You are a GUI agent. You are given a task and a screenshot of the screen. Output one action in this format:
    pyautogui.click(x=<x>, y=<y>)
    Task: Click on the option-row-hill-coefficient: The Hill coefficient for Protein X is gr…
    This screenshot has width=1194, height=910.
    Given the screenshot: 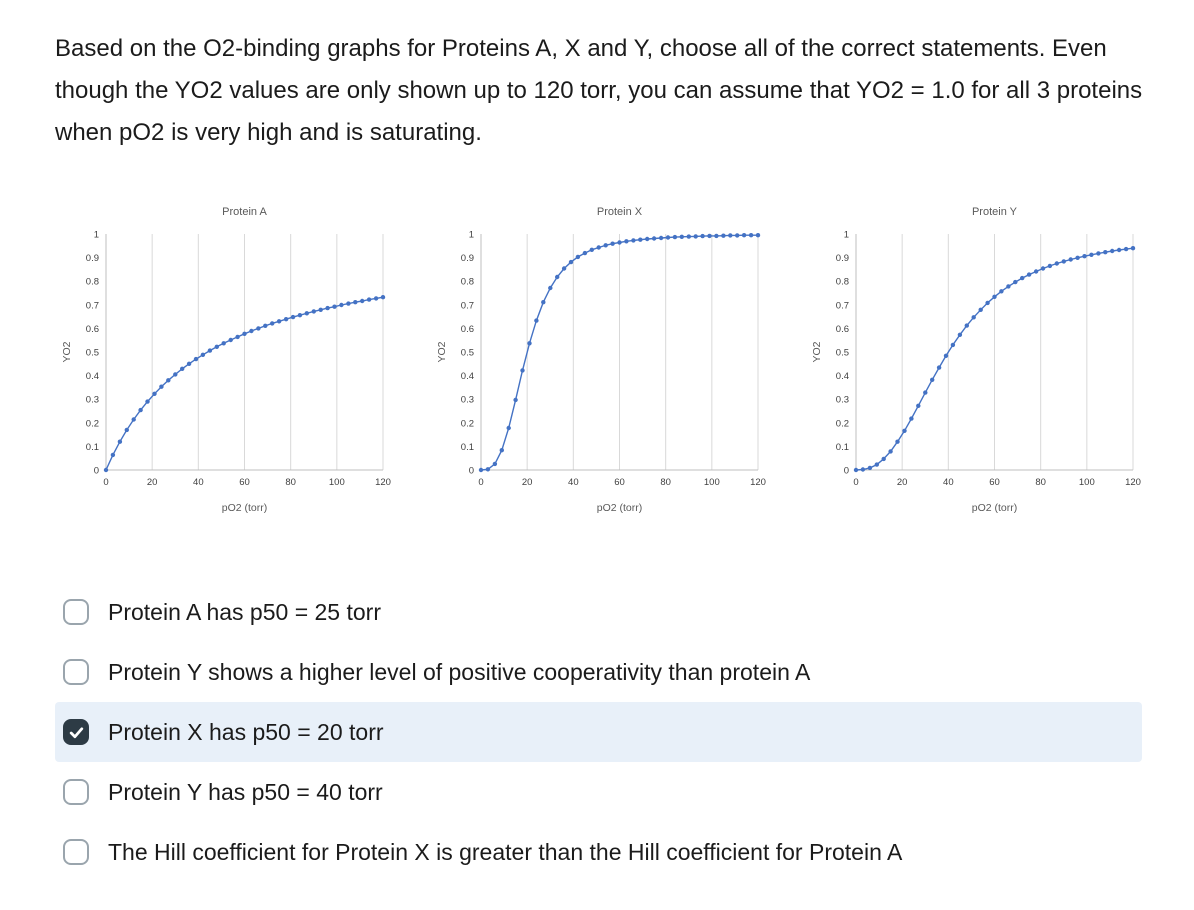 What is the action you would take?
    pyautogui.click(x=598, y=852)
    